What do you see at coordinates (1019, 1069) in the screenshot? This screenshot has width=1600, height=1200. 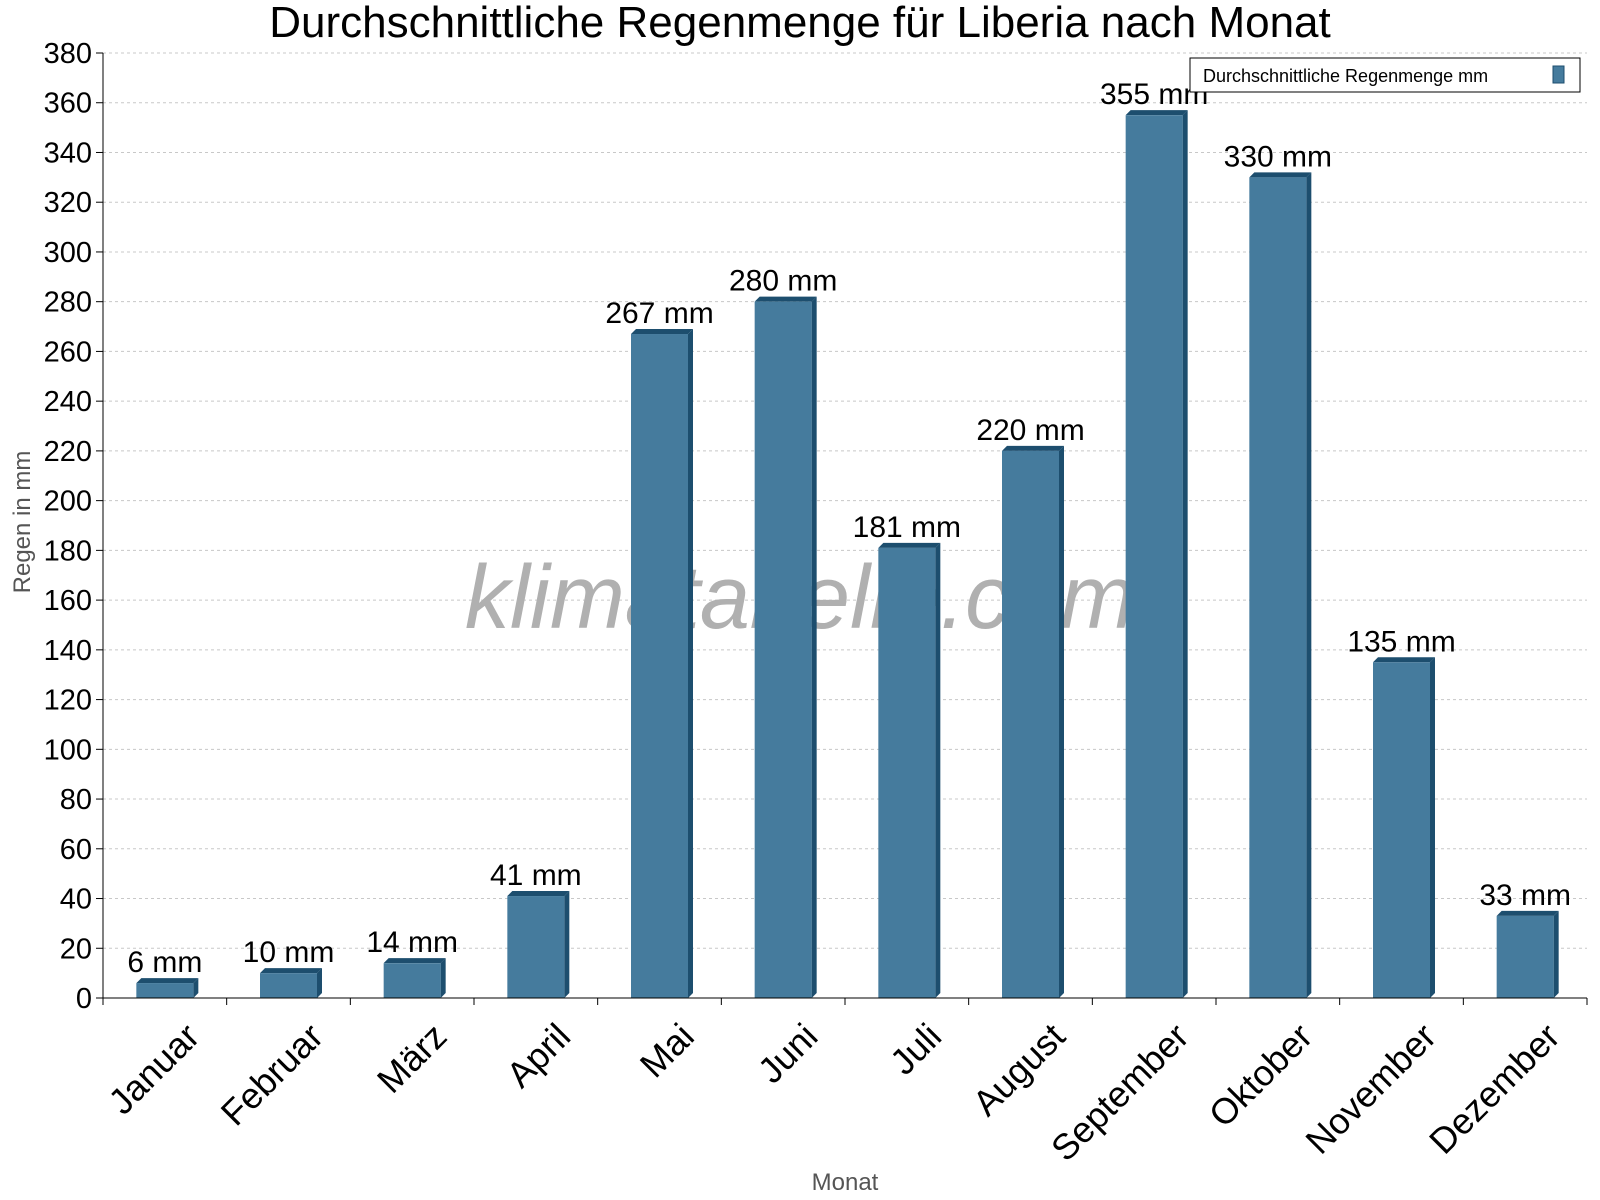 I see `x-tick-label: August` at bounding box center [1019, 1069].